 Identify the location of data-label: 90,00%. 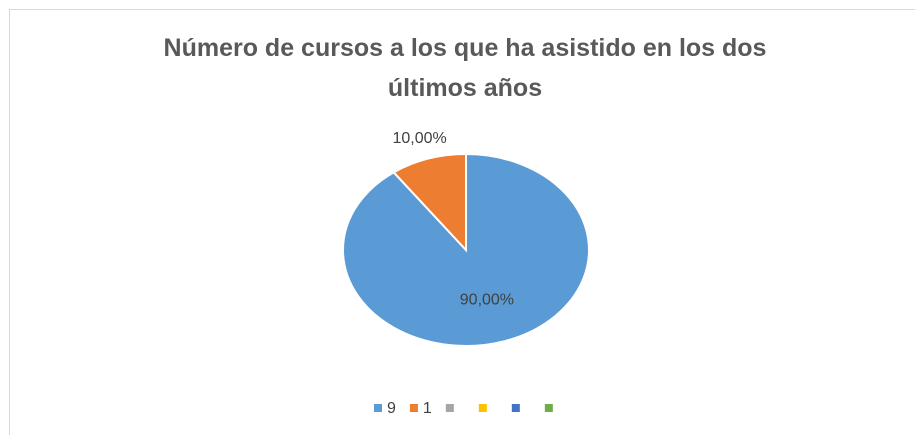
(487, 299).